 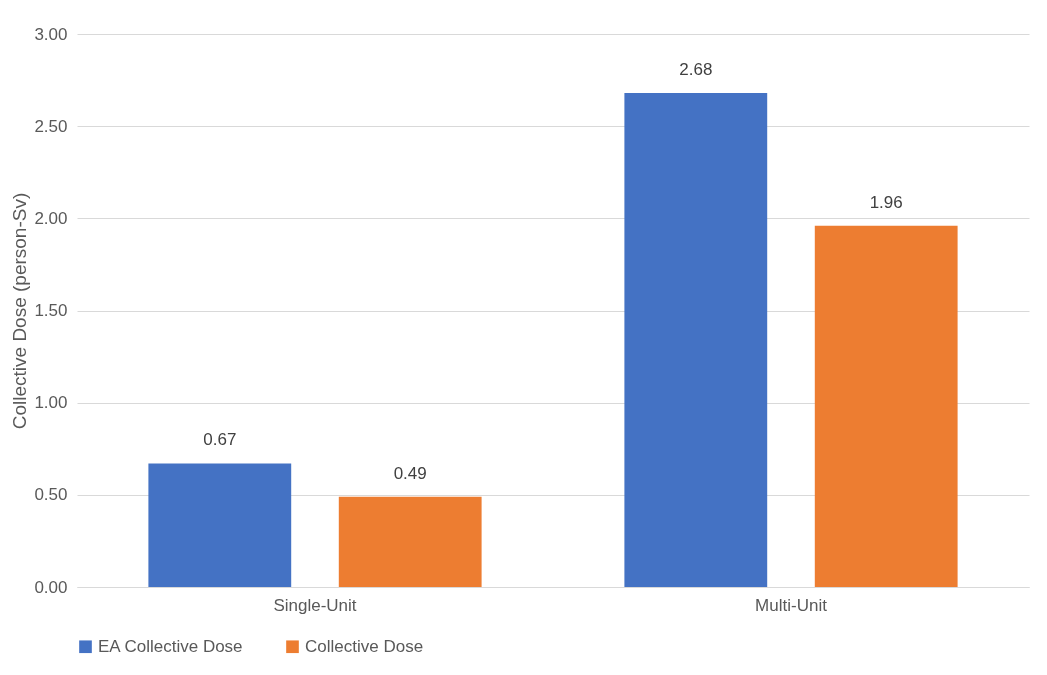 What do you see at coordinates (791, 605) in the screenshot?
I see `x-tick-label: Multi-Unit` at bounding box center [791, 605].